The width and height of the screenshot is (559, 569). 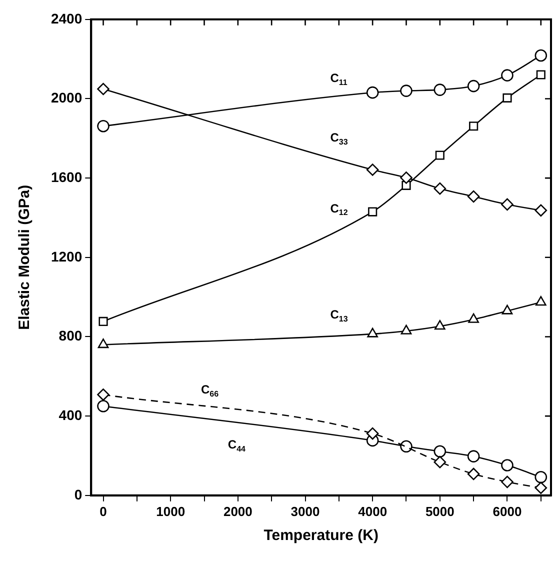 What do you see at coordinates (66, 18) in the screenshot?
I see `y-tick-label: 2400` at bounding box center [66, 18].